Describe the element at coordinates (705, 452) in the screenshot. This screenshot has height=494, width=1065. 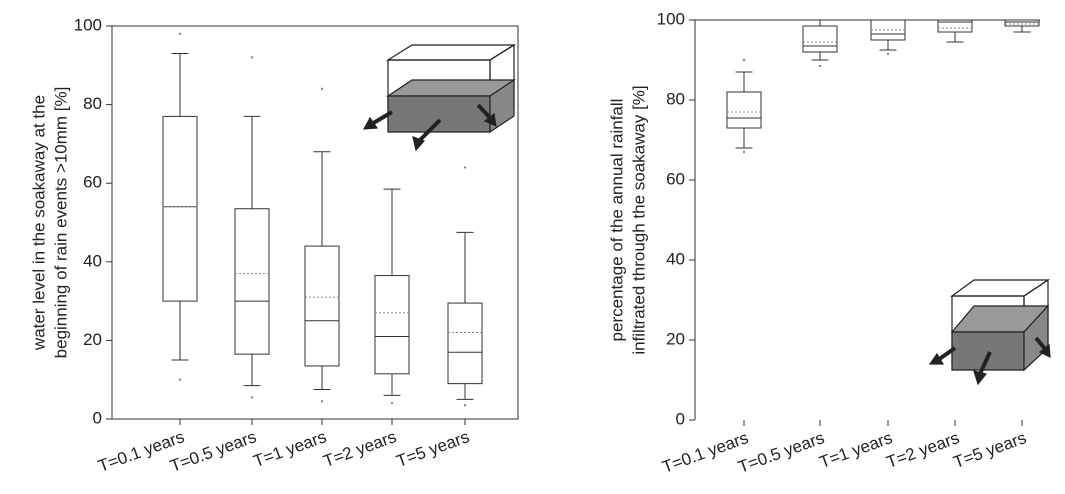
I see `x-tick-label: T=0.1 years` at that location.